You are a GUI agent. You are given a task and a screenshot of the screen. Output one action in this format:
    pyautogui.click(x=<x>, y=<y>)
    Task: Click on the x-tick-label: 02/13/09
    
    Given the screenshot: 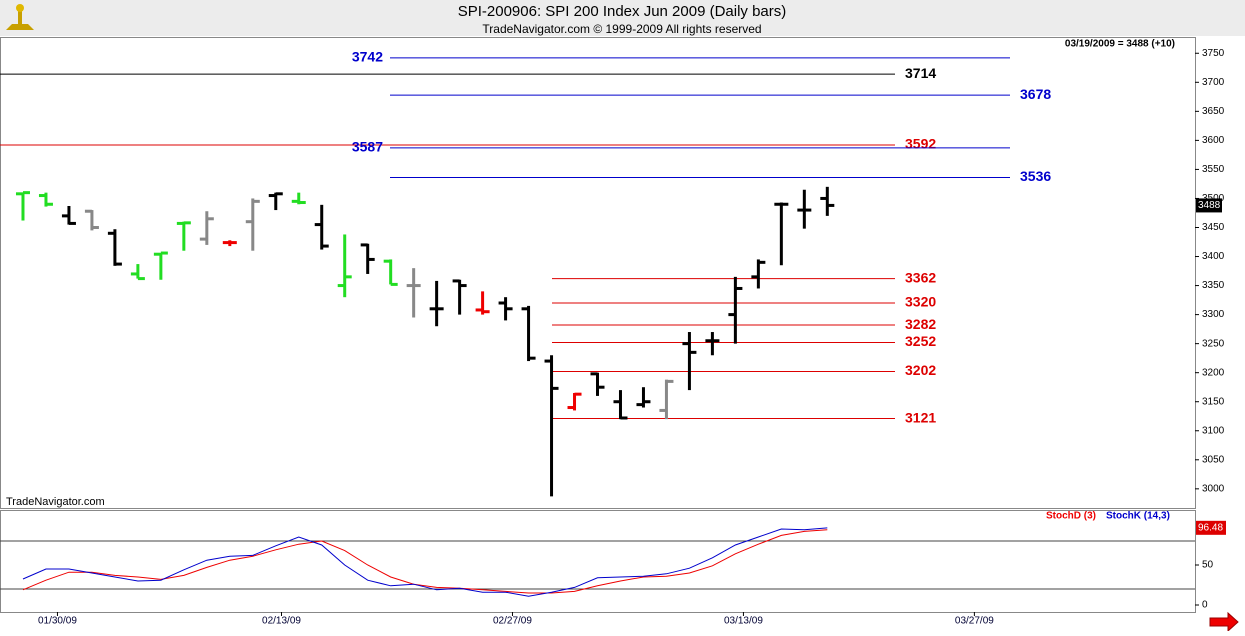 What is the action you would take?
    pyautogui.click(x=281, y=621)
    